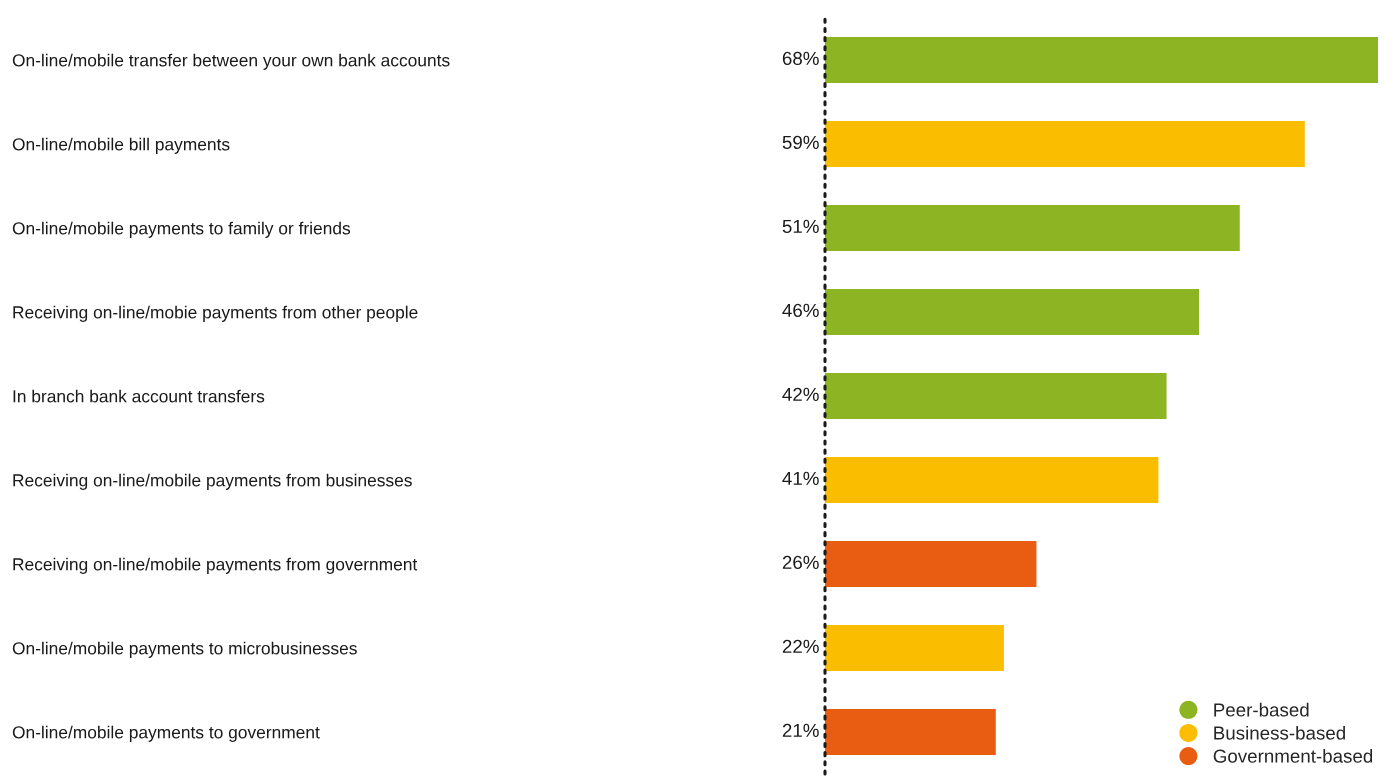 This screenshot has height=783, width=1400. What do you see at coordinates (1293, 756) in the screenshot?
I see `legend-label: Government-based` at bounding box center [1293, 756].